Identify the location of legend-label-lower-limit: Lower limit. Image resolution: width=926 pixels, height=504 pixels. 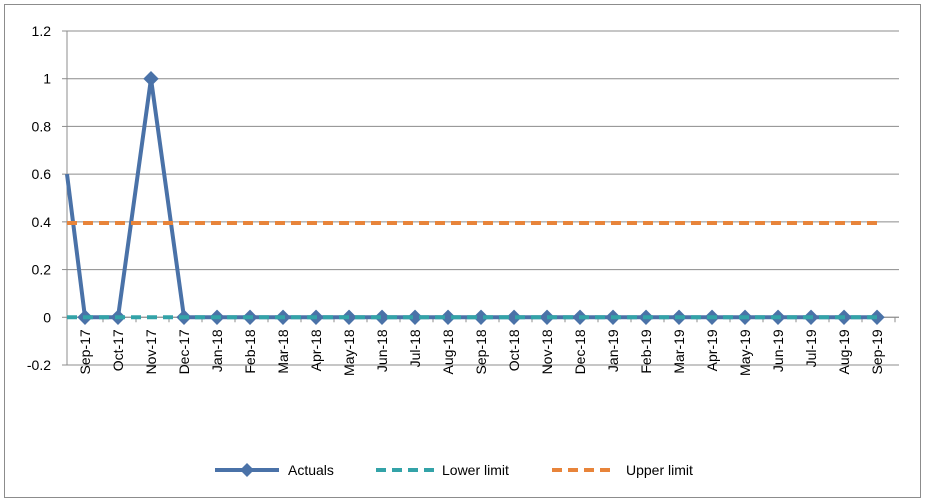
(475, 470).